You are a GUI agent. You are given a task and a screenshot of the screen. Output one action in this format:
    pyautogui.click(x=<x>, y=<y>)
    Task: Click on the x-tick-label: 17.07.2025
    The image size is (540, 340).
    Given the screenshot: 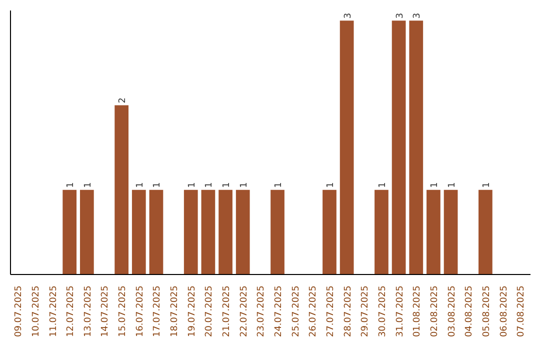 What is the action you would take?
    pyautogui.click(x=157, y=312)
    